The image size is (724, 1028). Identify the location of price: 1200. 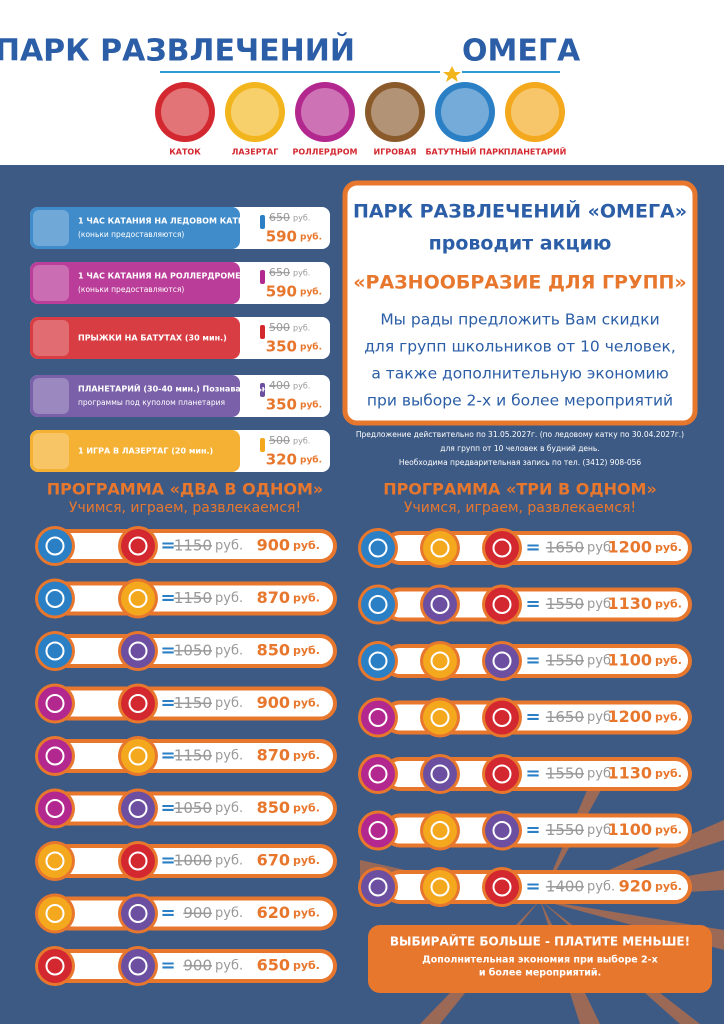
(629, 716).